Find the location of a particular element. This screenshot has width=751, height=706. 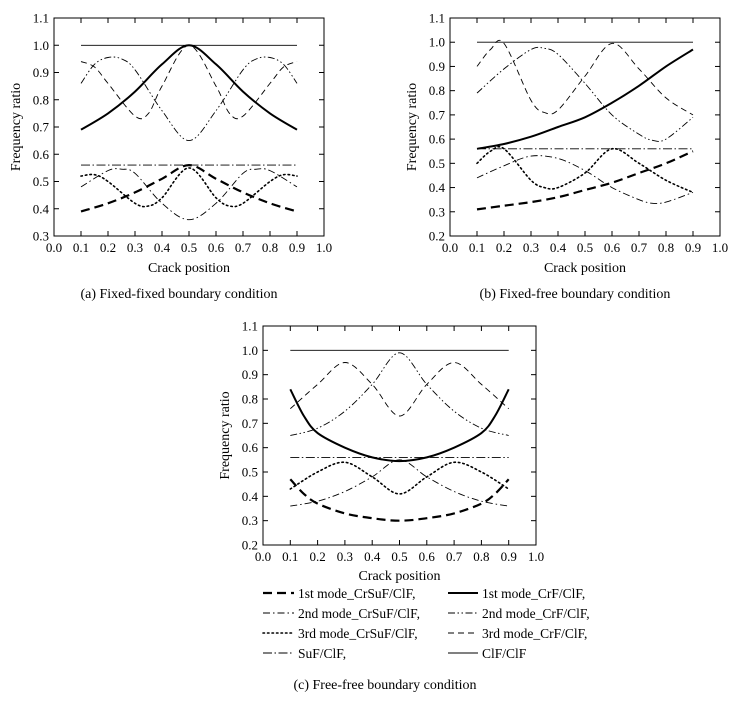

panel-caption: (c) Free-free boundary condition is located at coordinates (384, 685).